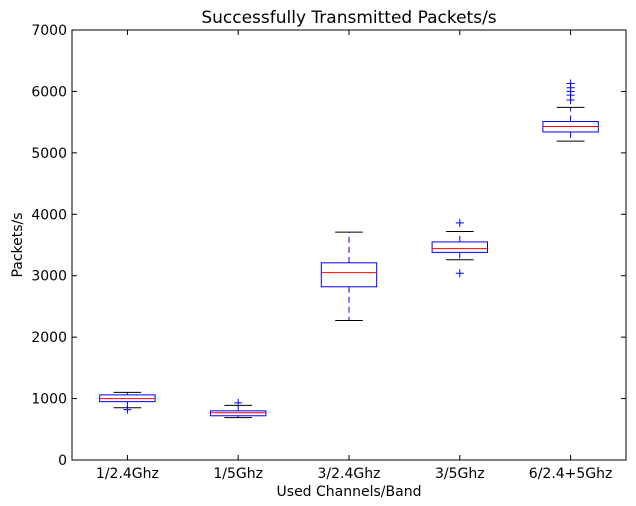 This screenshot has height=506, width=636. Describe the element at coordinates (349, 474) in the screenshot. I see `x-tick-label: 3/2.4Ghz` at that location.